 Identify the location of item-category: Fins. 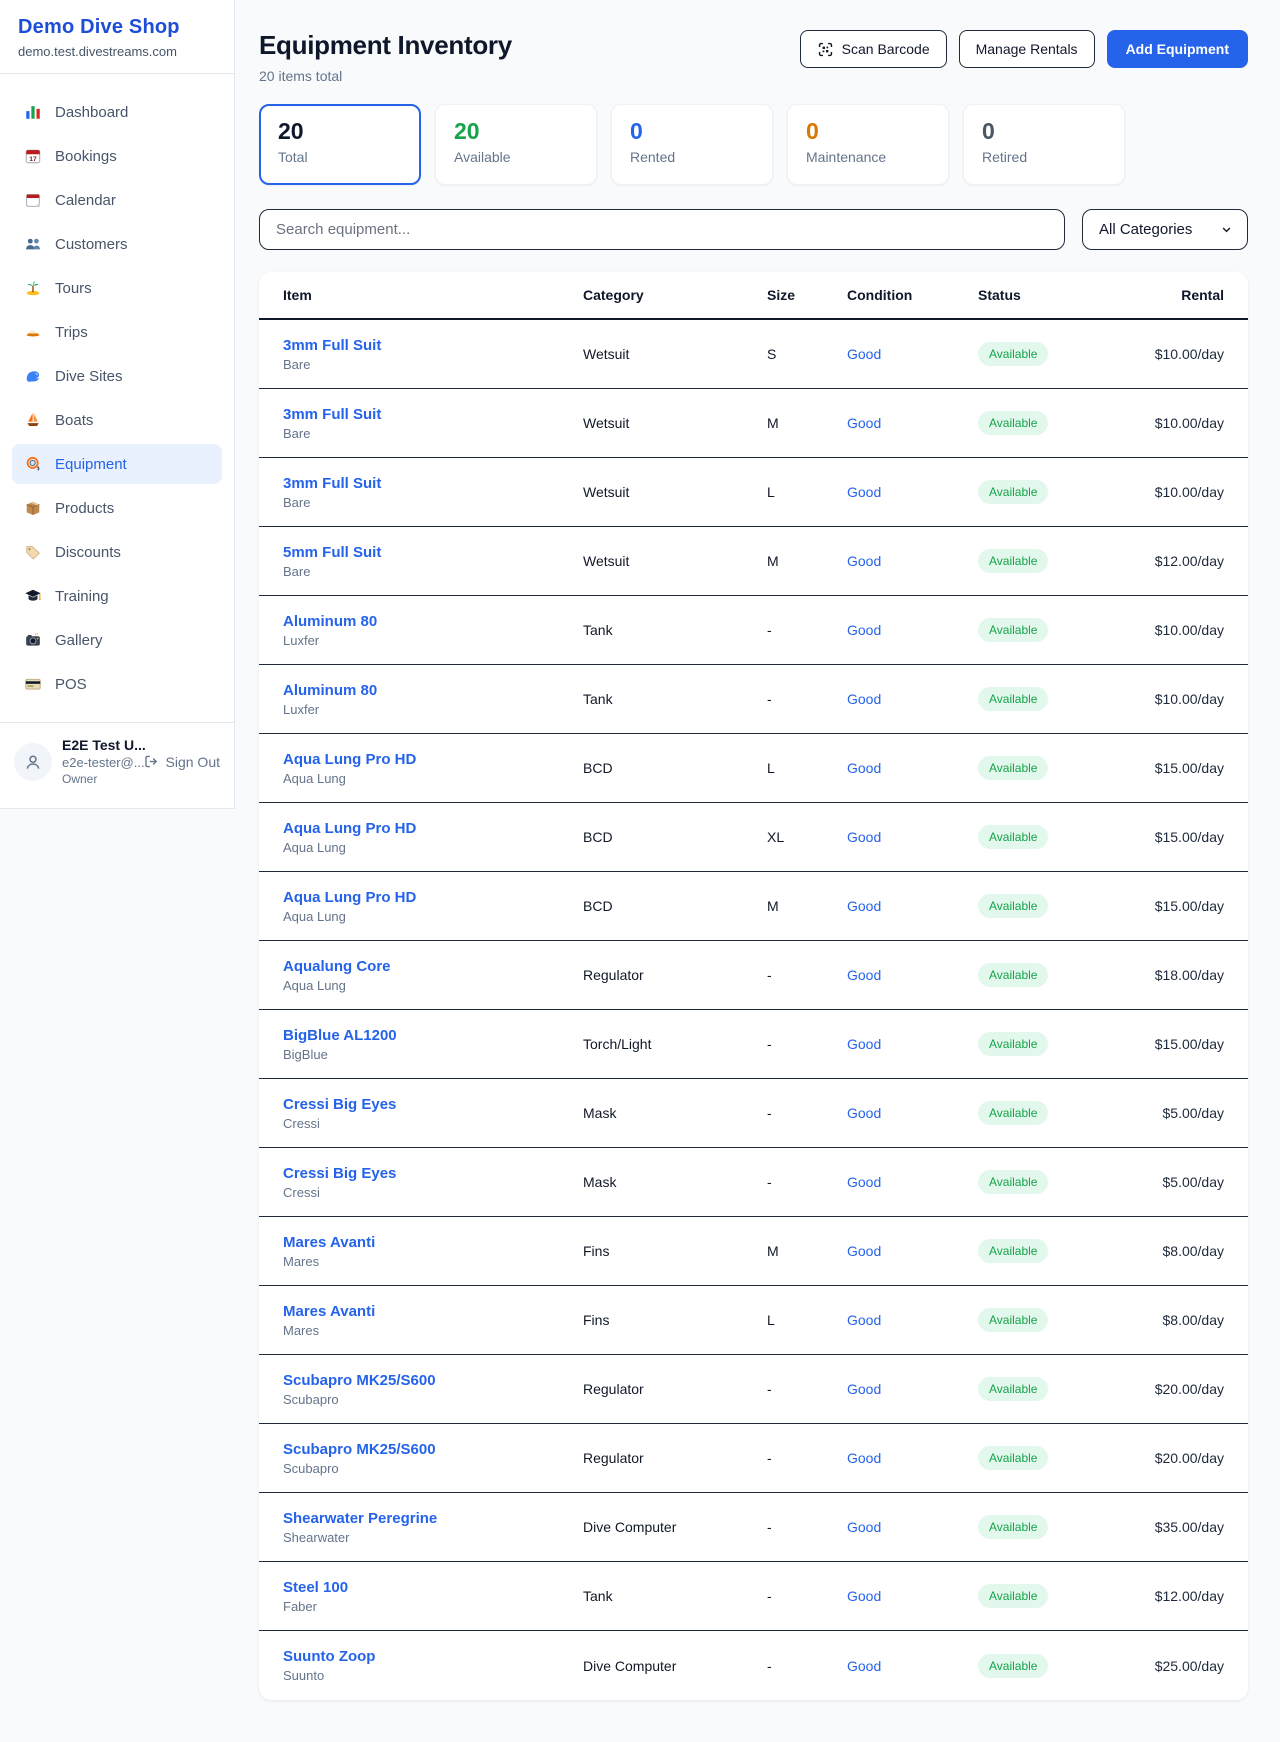
(596, 1251).